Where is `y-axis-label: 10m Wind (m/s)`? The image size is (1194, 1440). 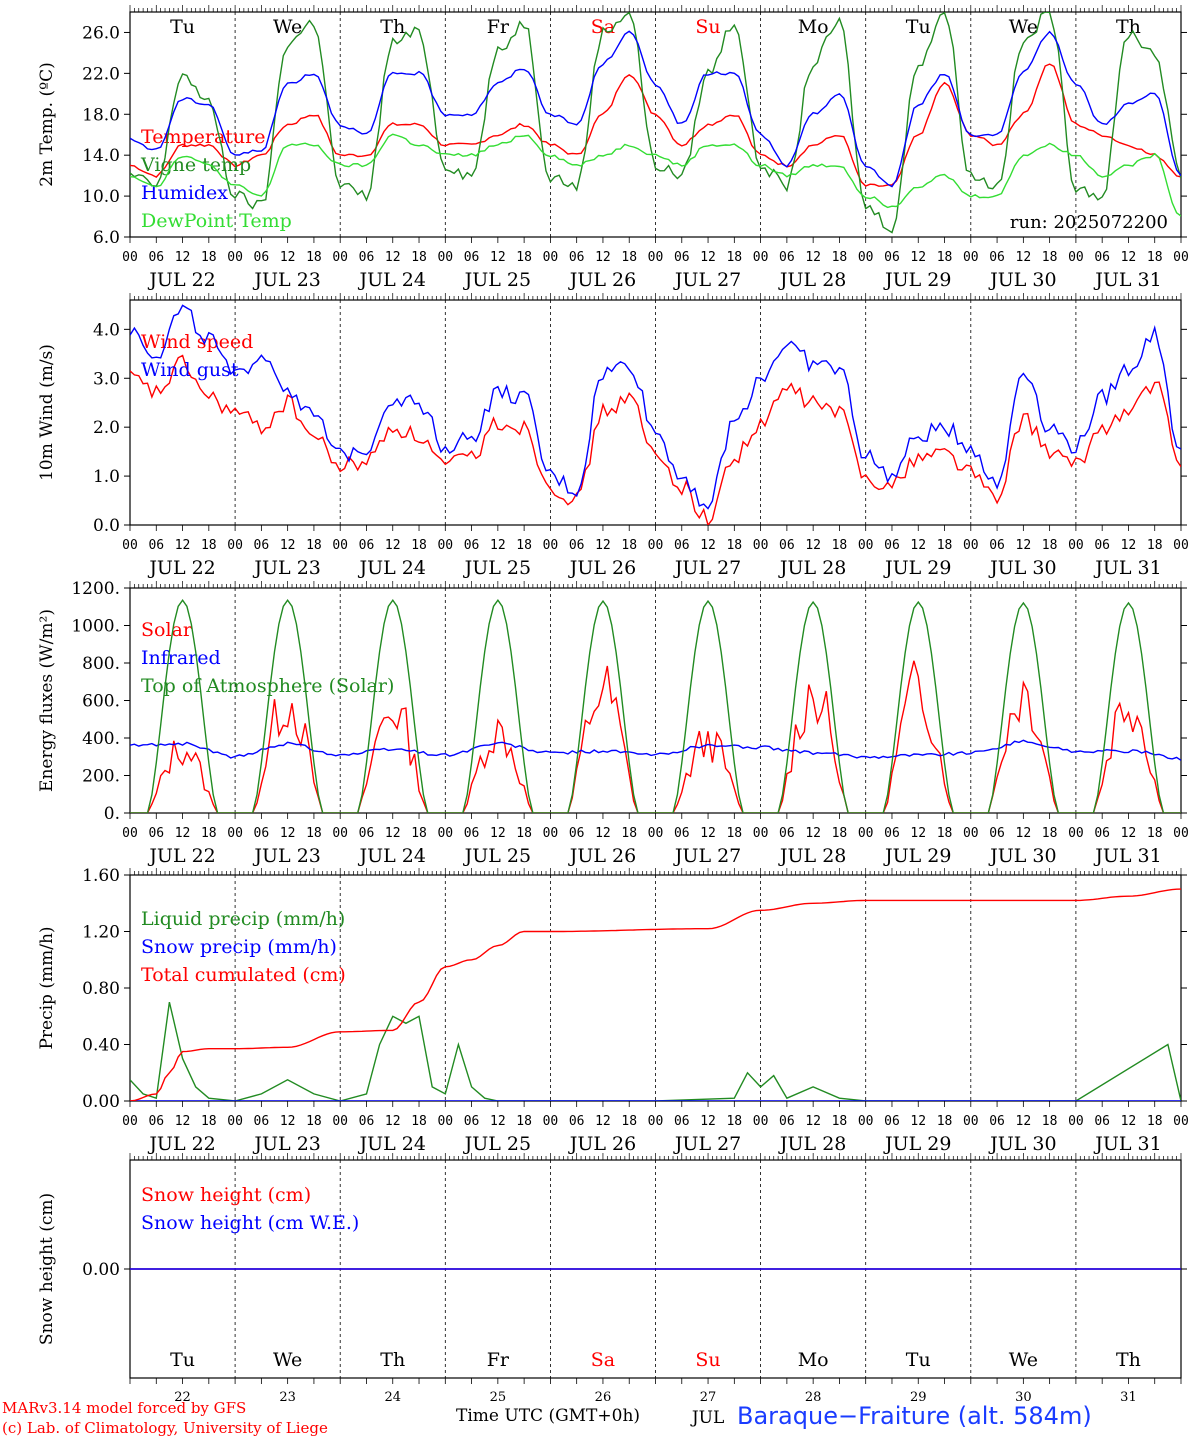
y-axis-label: 10m Wind (m/s) is located at coordinates (47, 412).